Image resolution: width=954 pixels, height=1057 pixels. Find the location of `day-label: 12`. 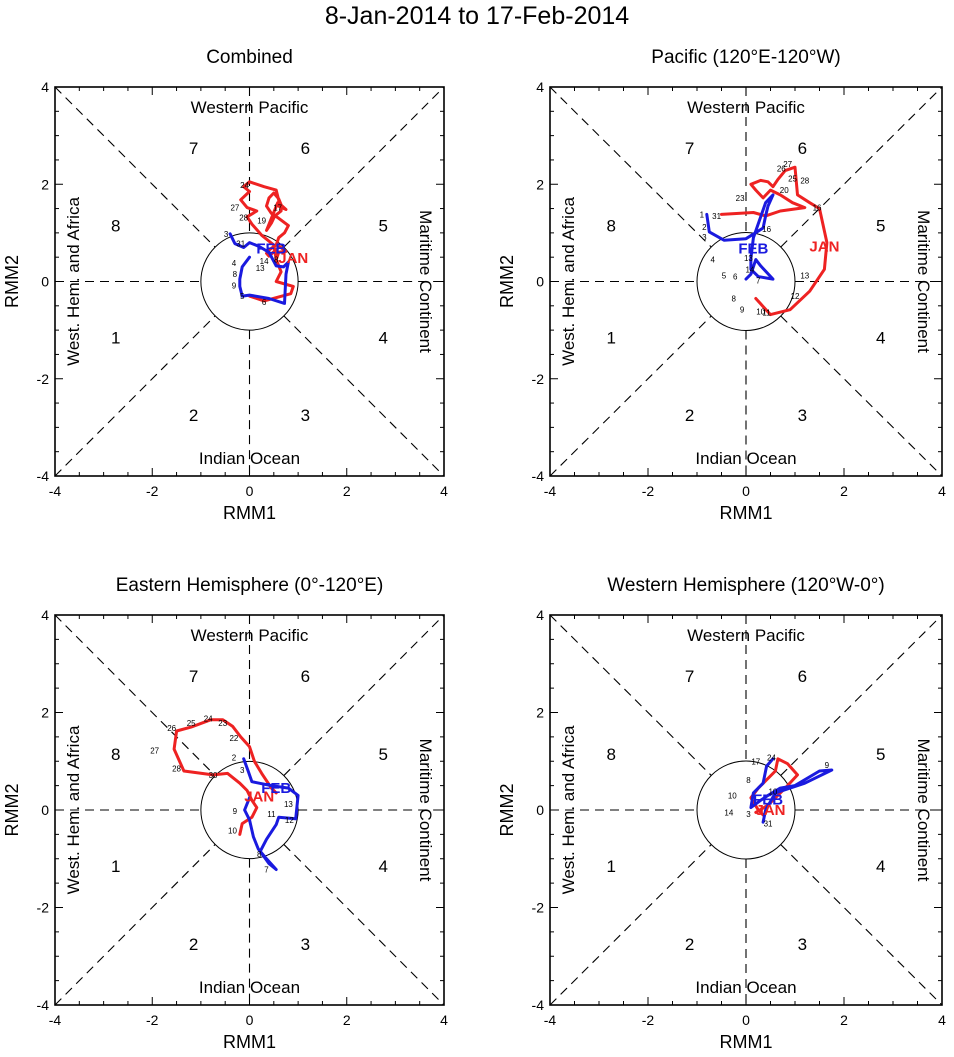

day-label: 12 is located at coordinates (795, 296).